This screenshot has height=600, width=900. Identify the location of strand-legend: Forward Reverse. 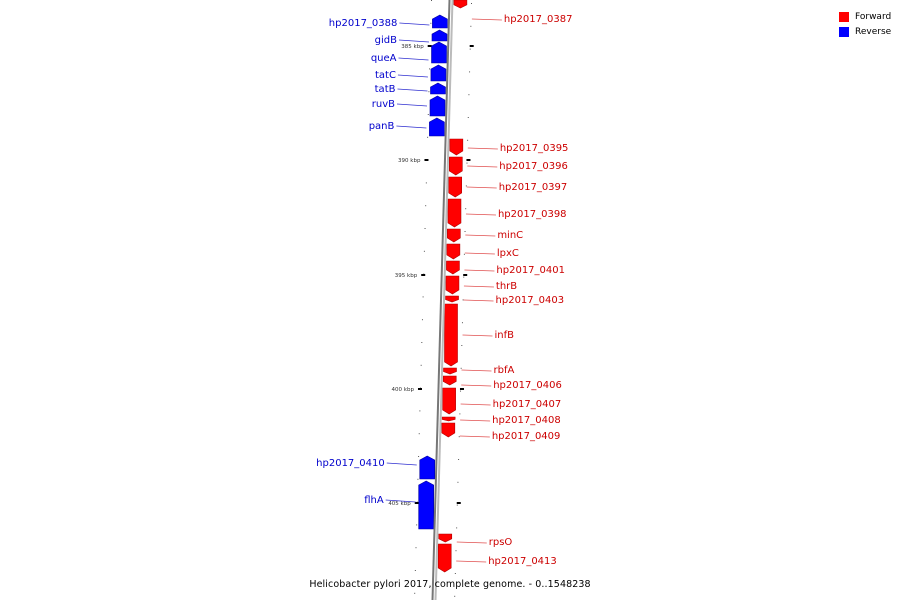
(865, 24).